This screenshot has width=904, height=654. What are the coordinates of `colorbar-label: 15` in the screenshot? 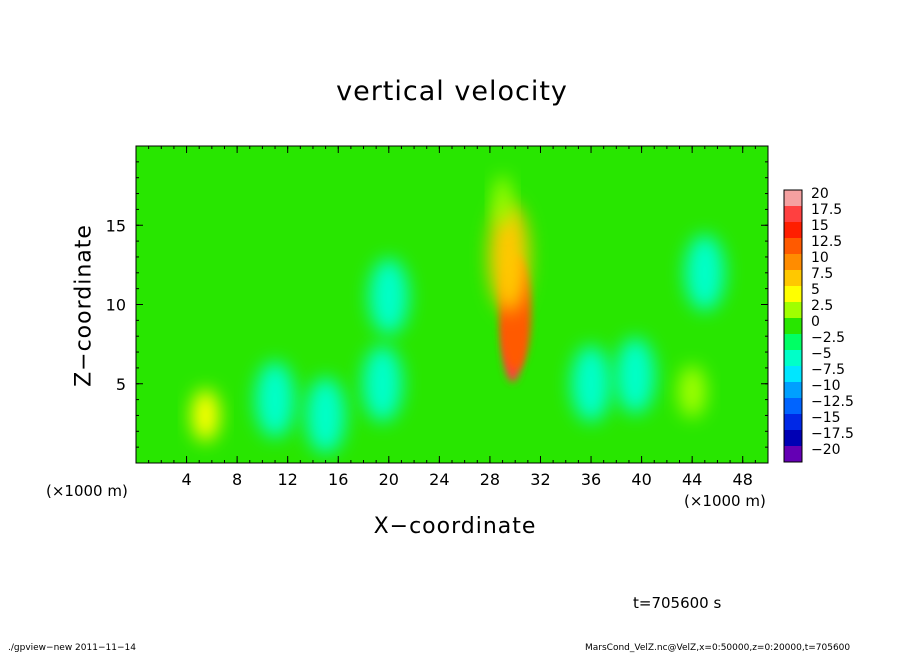 It's located at (820, 226).